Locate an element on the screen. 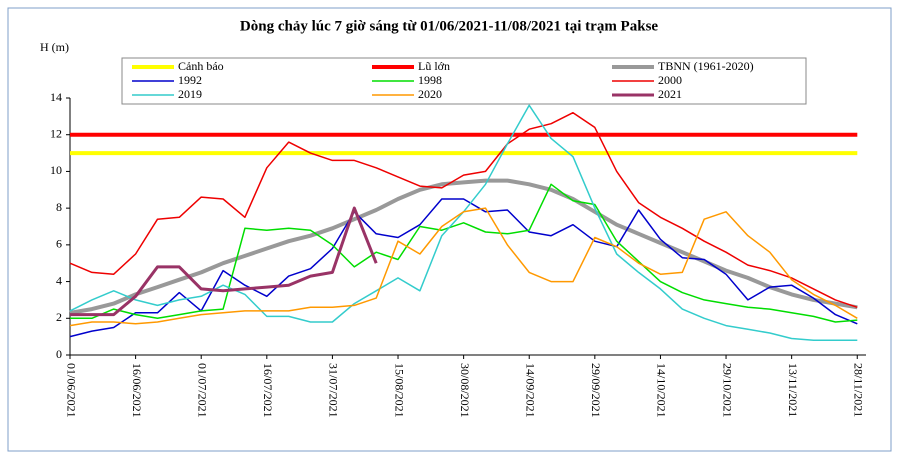  legend-label: TBNN (1961-2020) is located at coordinates (706, 66).